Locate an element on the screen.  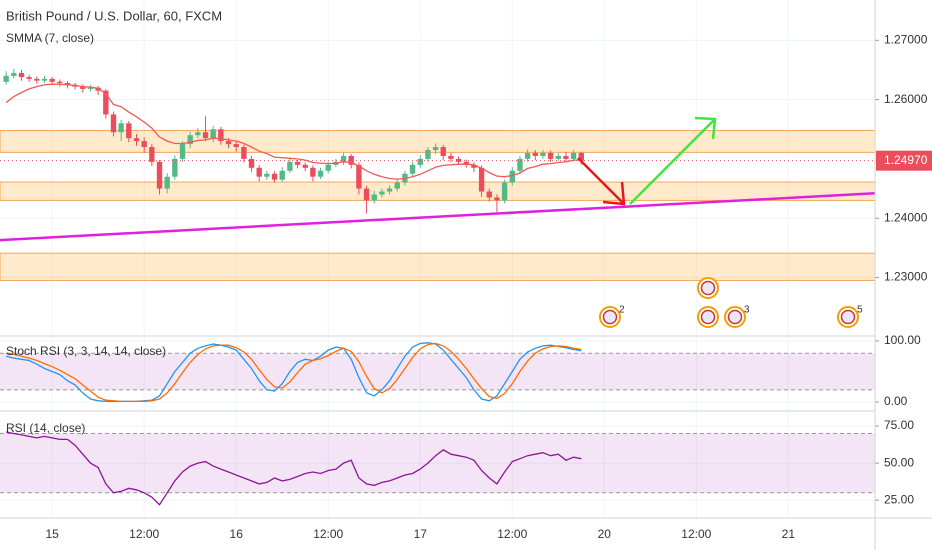
x-tick-label: 20 is located at coordinates (605, 534).